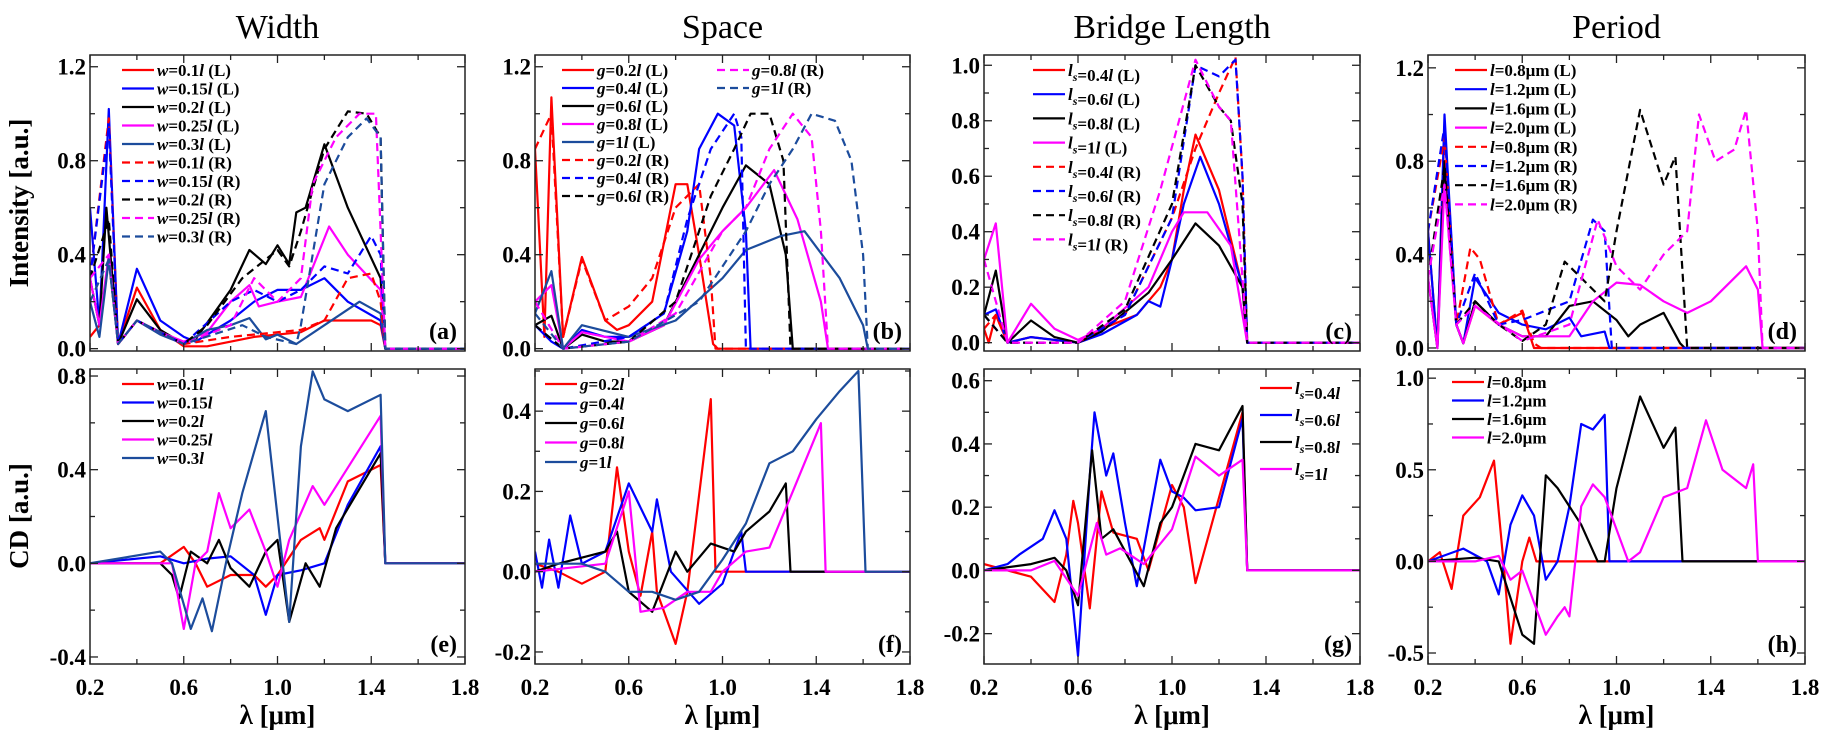 This screenshot has width=1823, height=736. What do you see at coordinates (1533, 89) in the screenshot?
I see `legend-label: l=1.2μm (L)` at bounding box center [1533, 89].